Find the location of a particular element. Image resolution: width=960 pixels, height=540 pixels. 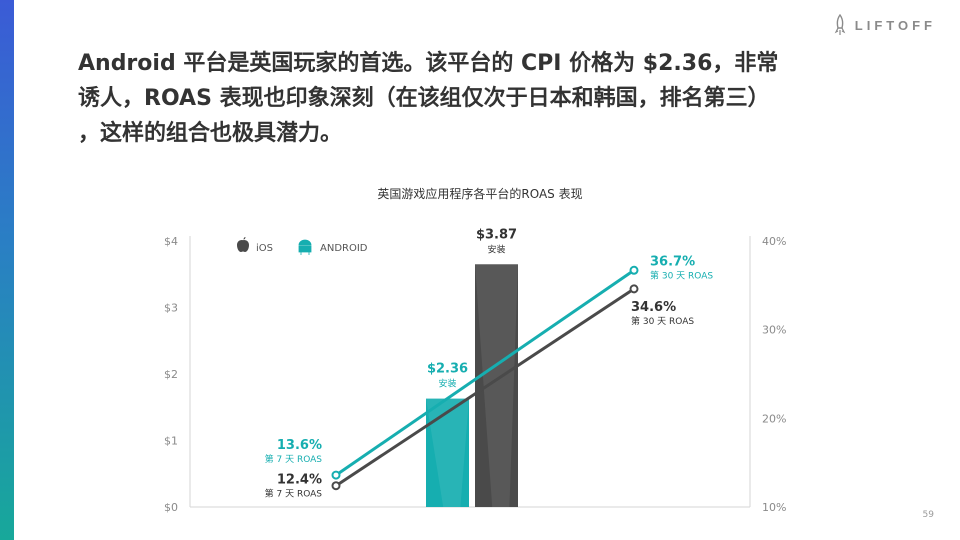

headline-line: 诱人，ROAS 表现也印象深刻（在该组仅次于日本和韩国，排名第三） is located at coordinates (424, 98).